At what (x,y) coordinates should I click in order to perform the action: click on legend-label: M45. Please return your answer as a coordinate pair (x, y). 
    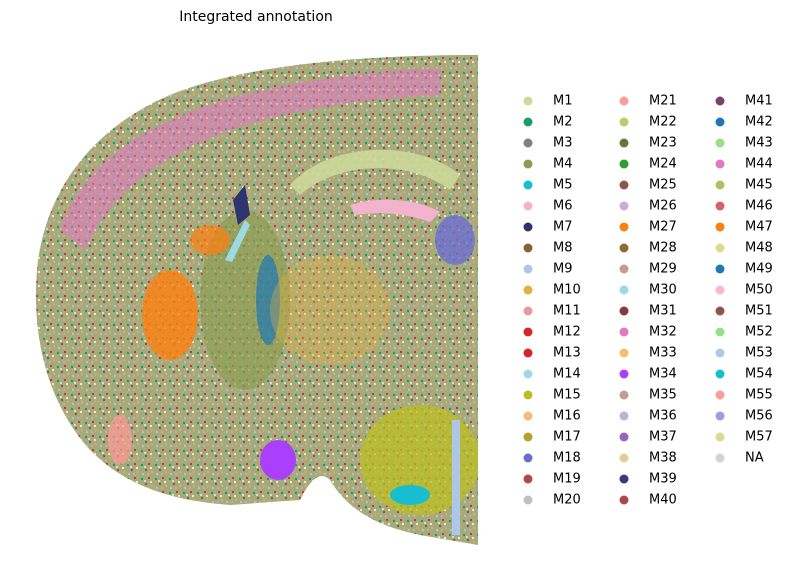
    Looking at the image, I should click on (759, 185).